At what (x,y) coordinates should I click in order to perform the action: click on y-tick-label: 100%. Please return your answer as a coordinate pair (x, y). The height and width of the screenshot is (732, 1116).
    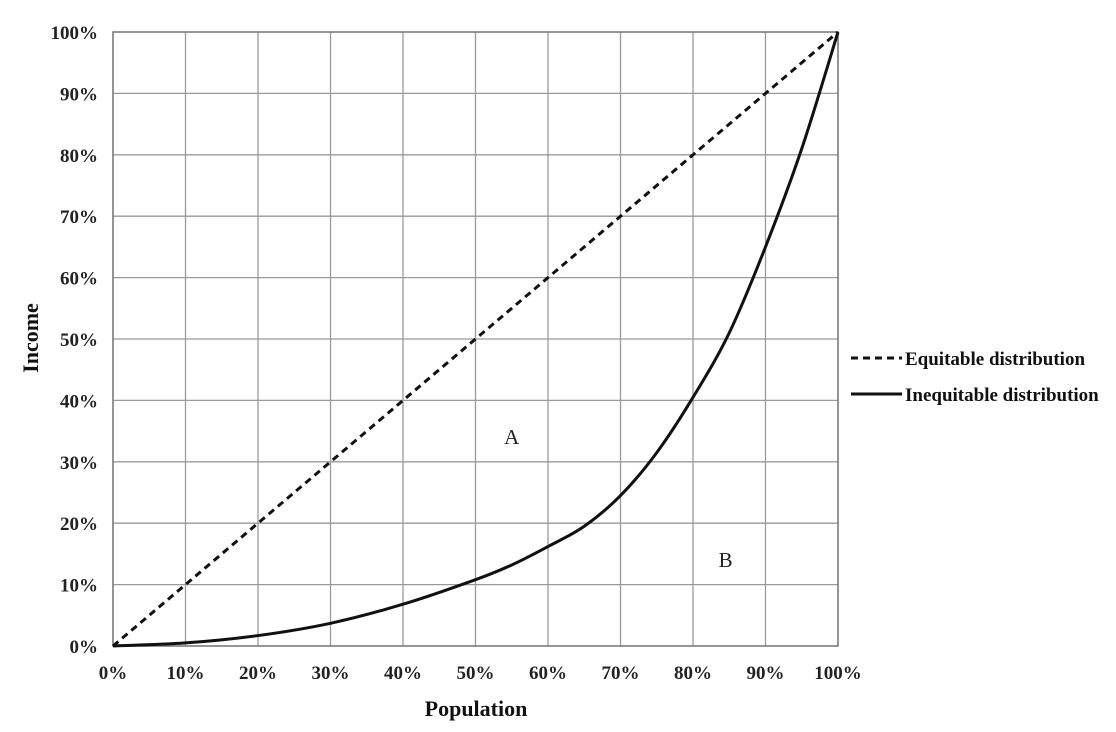
    Looking at the image, I should click on (75, 33).